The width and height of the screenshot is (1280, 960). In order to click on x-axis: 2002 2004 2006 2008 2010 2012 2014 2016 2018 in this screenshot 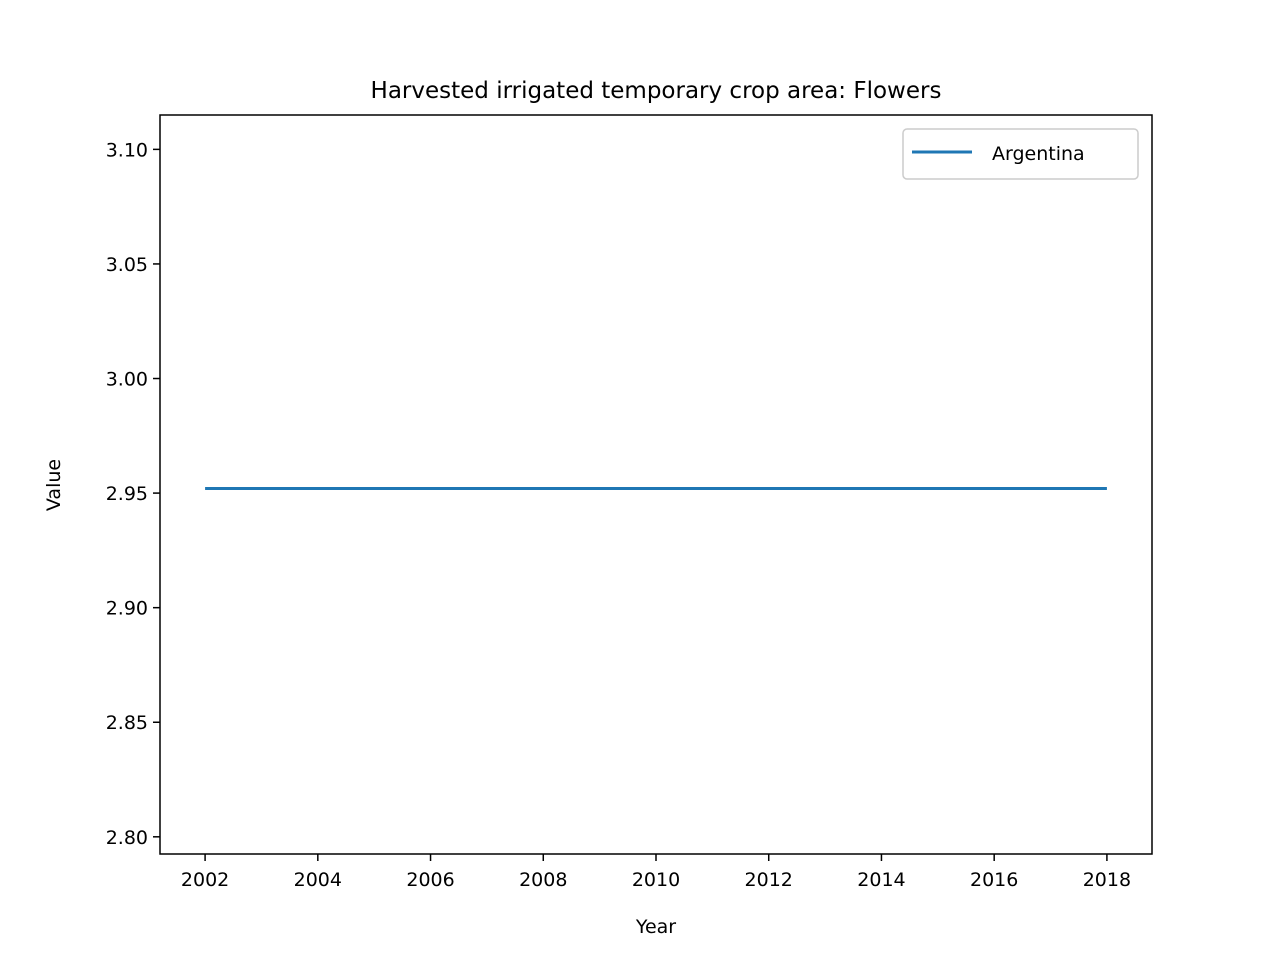, I will do `click(656, 872)`.